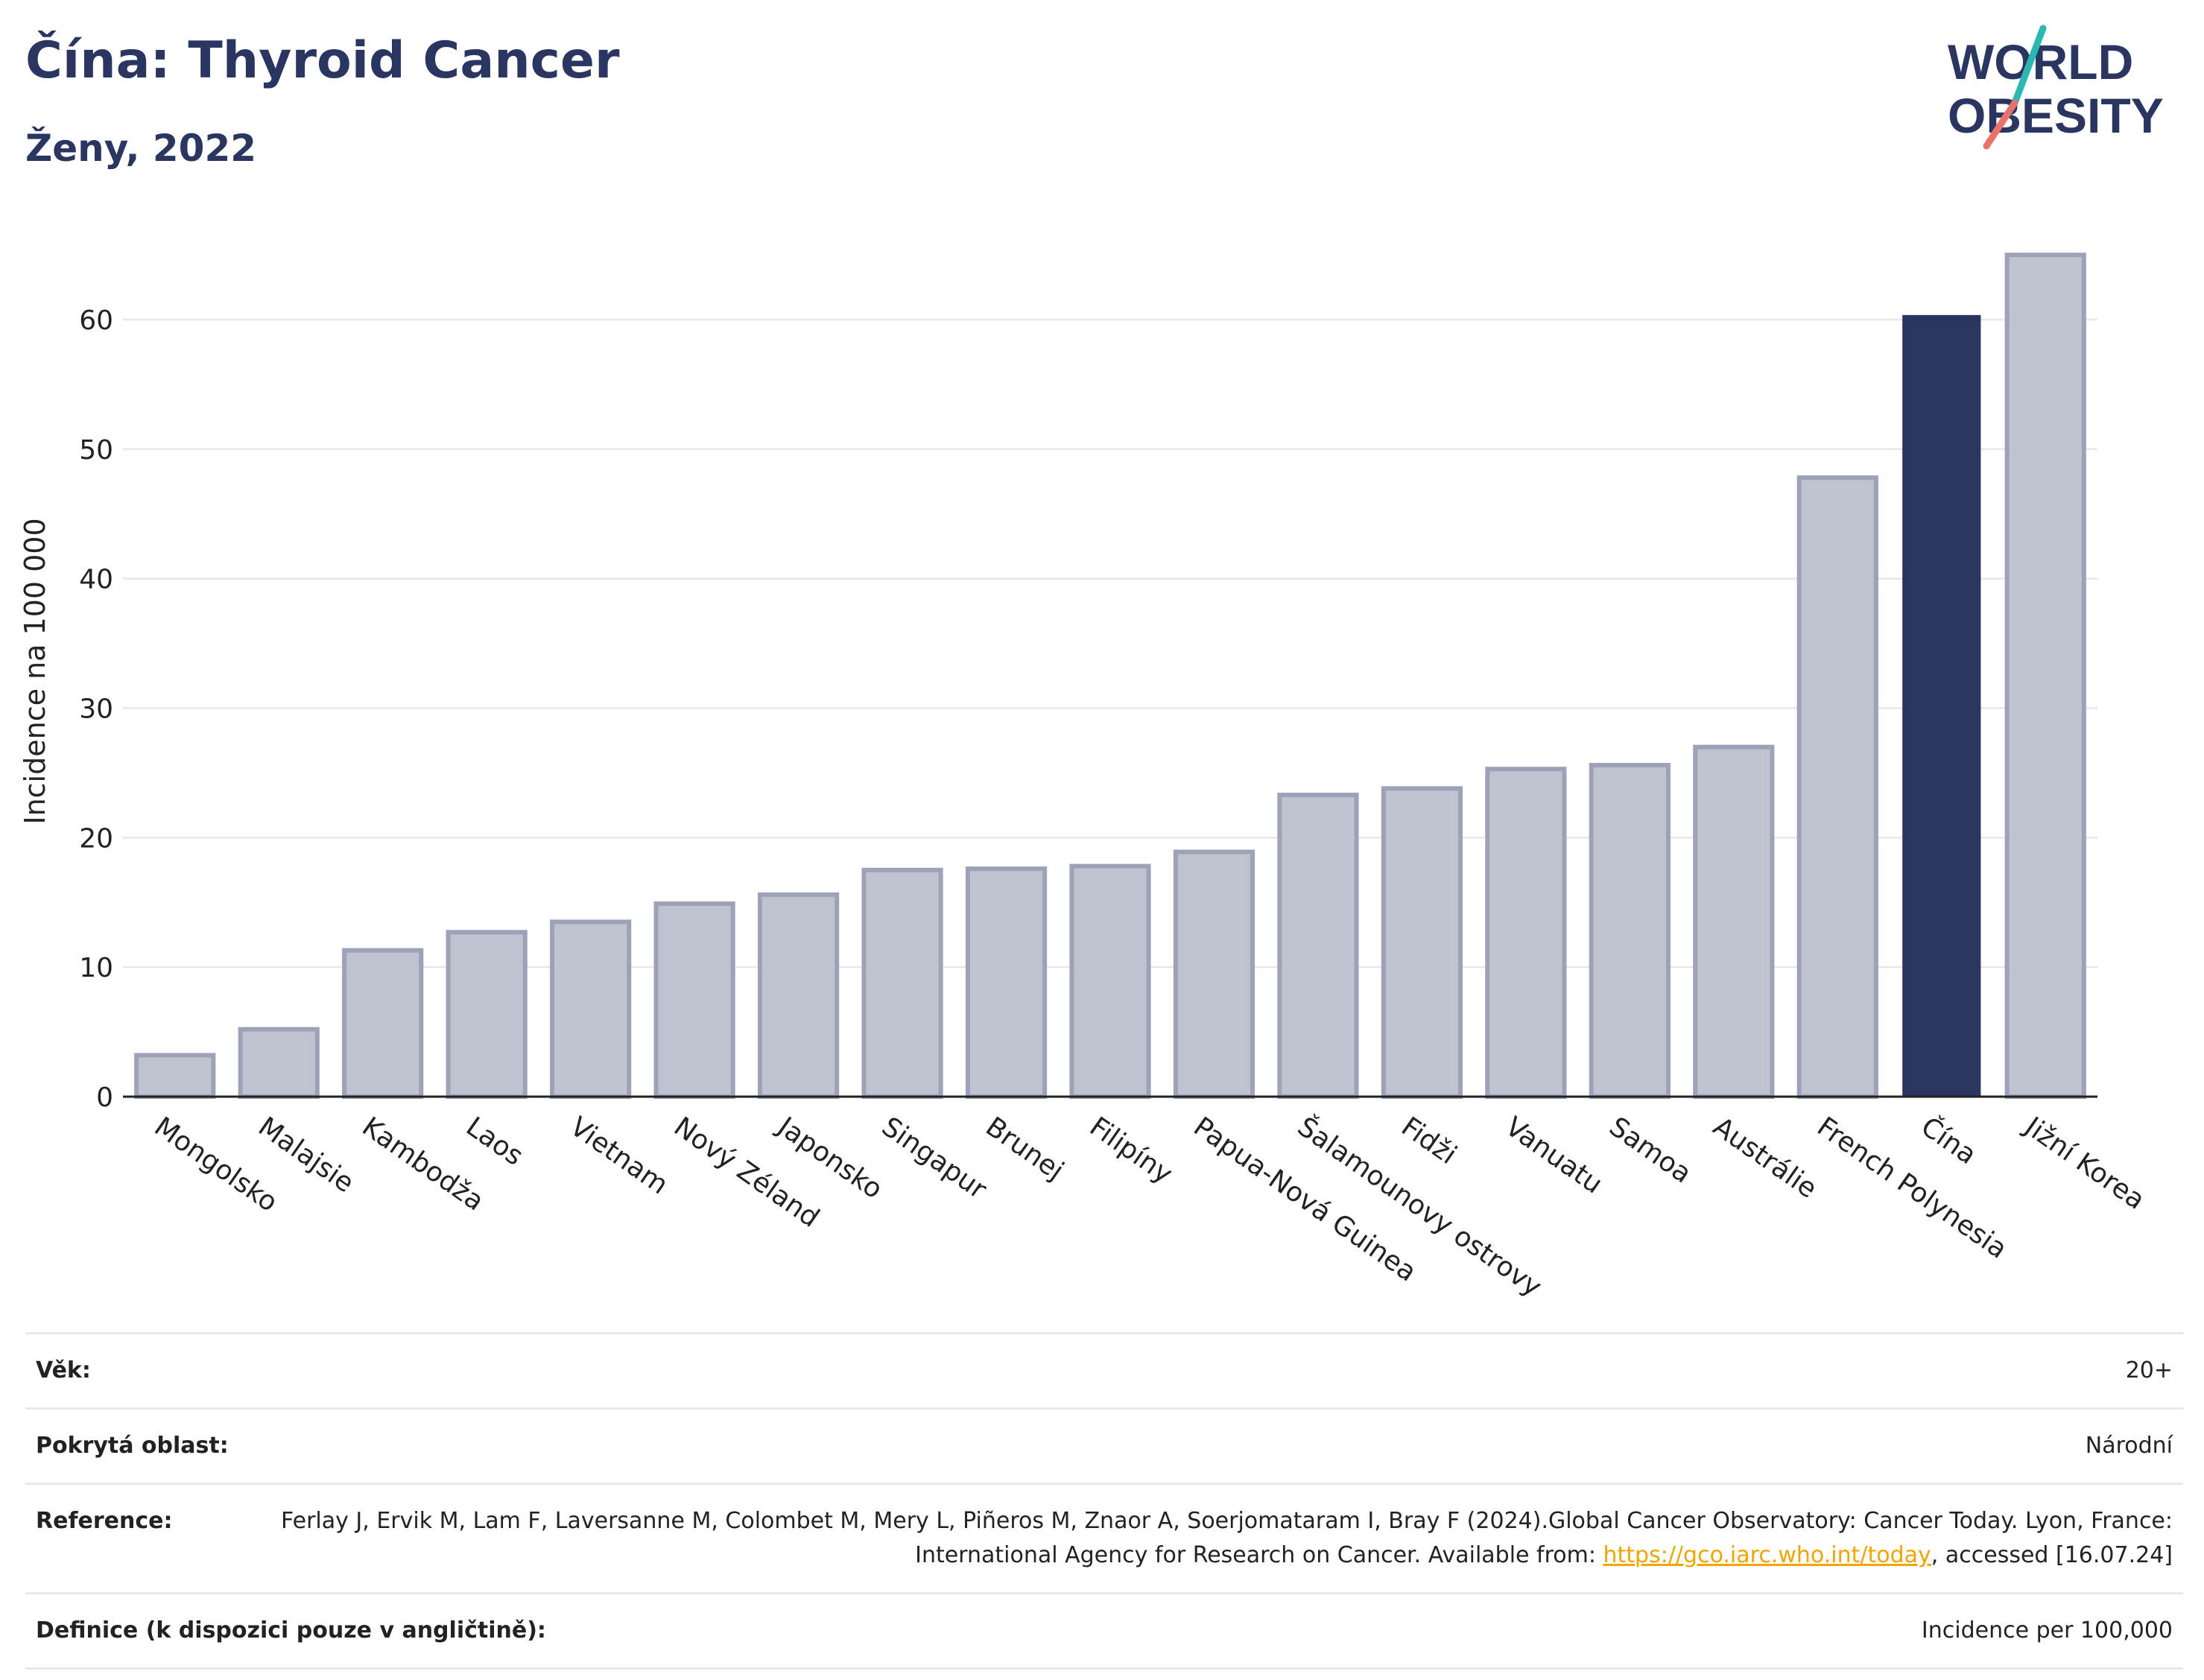  I want to click on bar-japonsko, so click(798, 996).